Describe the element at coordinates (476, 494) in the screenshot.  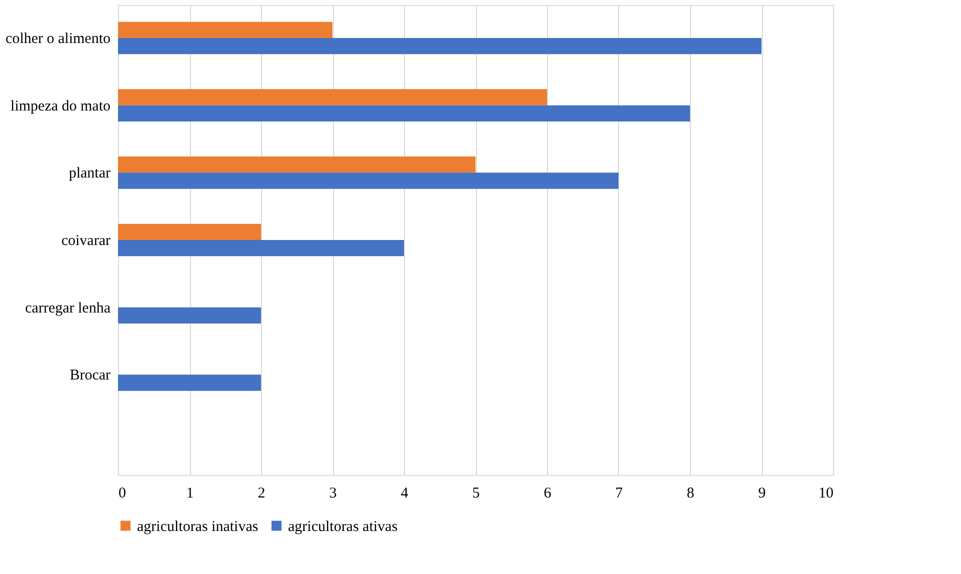
I see `x-tick-label: 5` at that location.